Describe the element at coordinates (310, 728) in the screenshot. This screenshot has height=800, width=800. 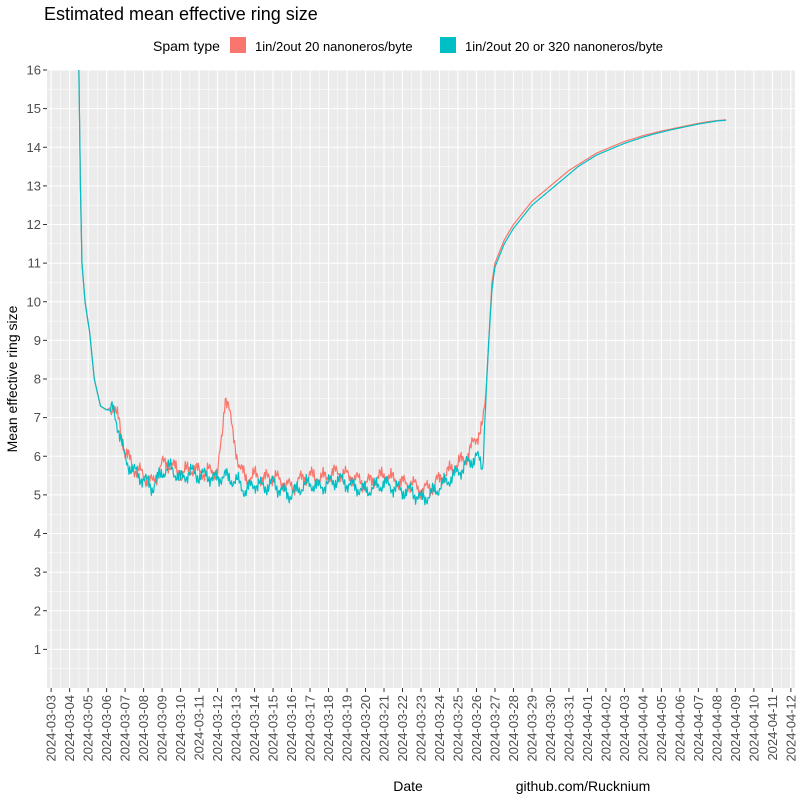
I see `x-tick-label: 2024-03-17` at that location.